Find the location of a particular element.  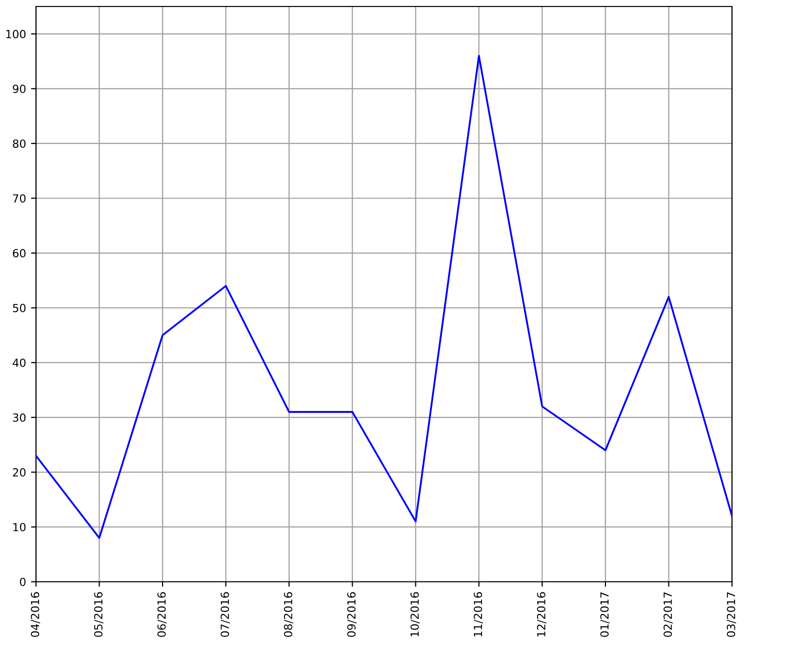

y-tick-label: 20 is located at coordinates (19, 472).